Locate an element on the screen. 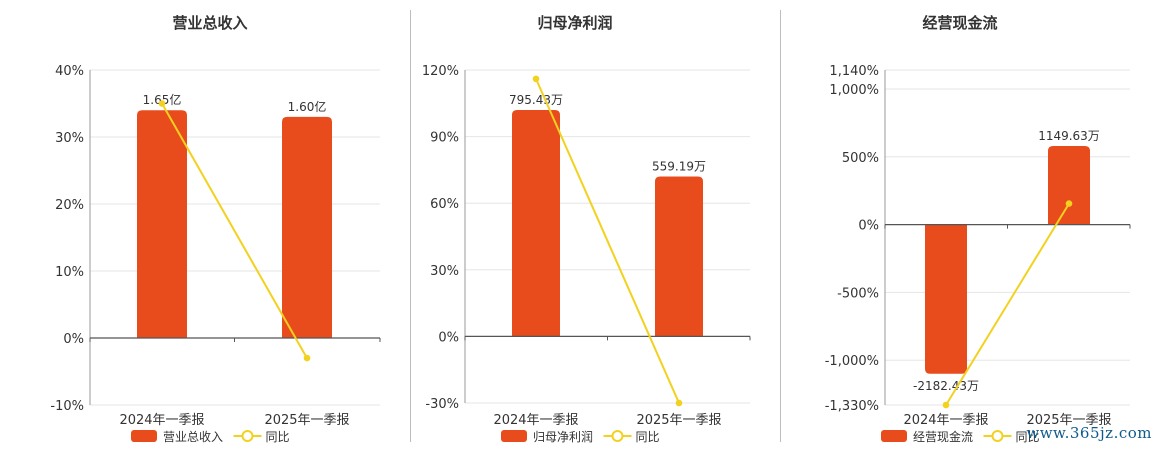  bar-data-label: 1149.63万 is located at coordinates (1069, 136).